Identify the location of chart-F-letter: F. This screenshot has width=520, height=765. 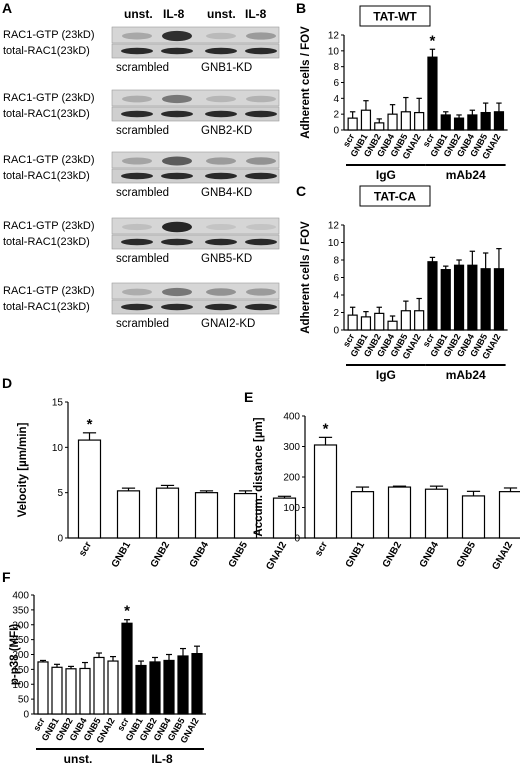
(6, 577).